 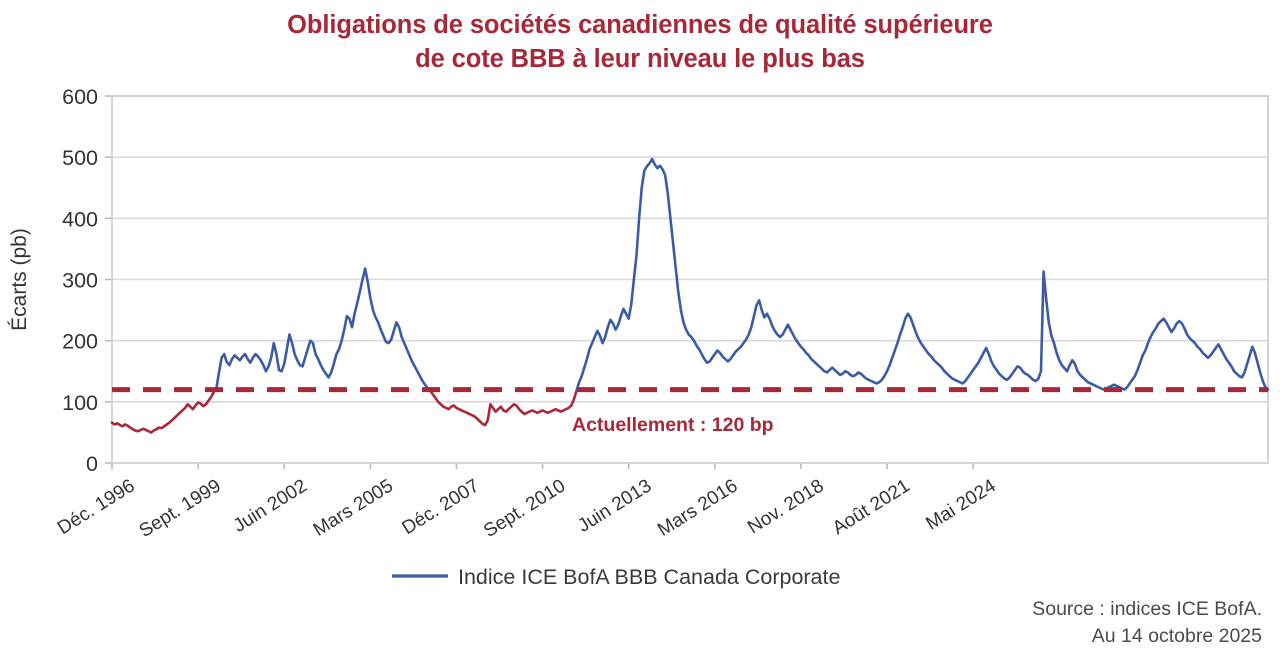 I want to click on y-tick-label: 500, so click(x=80, y=158).